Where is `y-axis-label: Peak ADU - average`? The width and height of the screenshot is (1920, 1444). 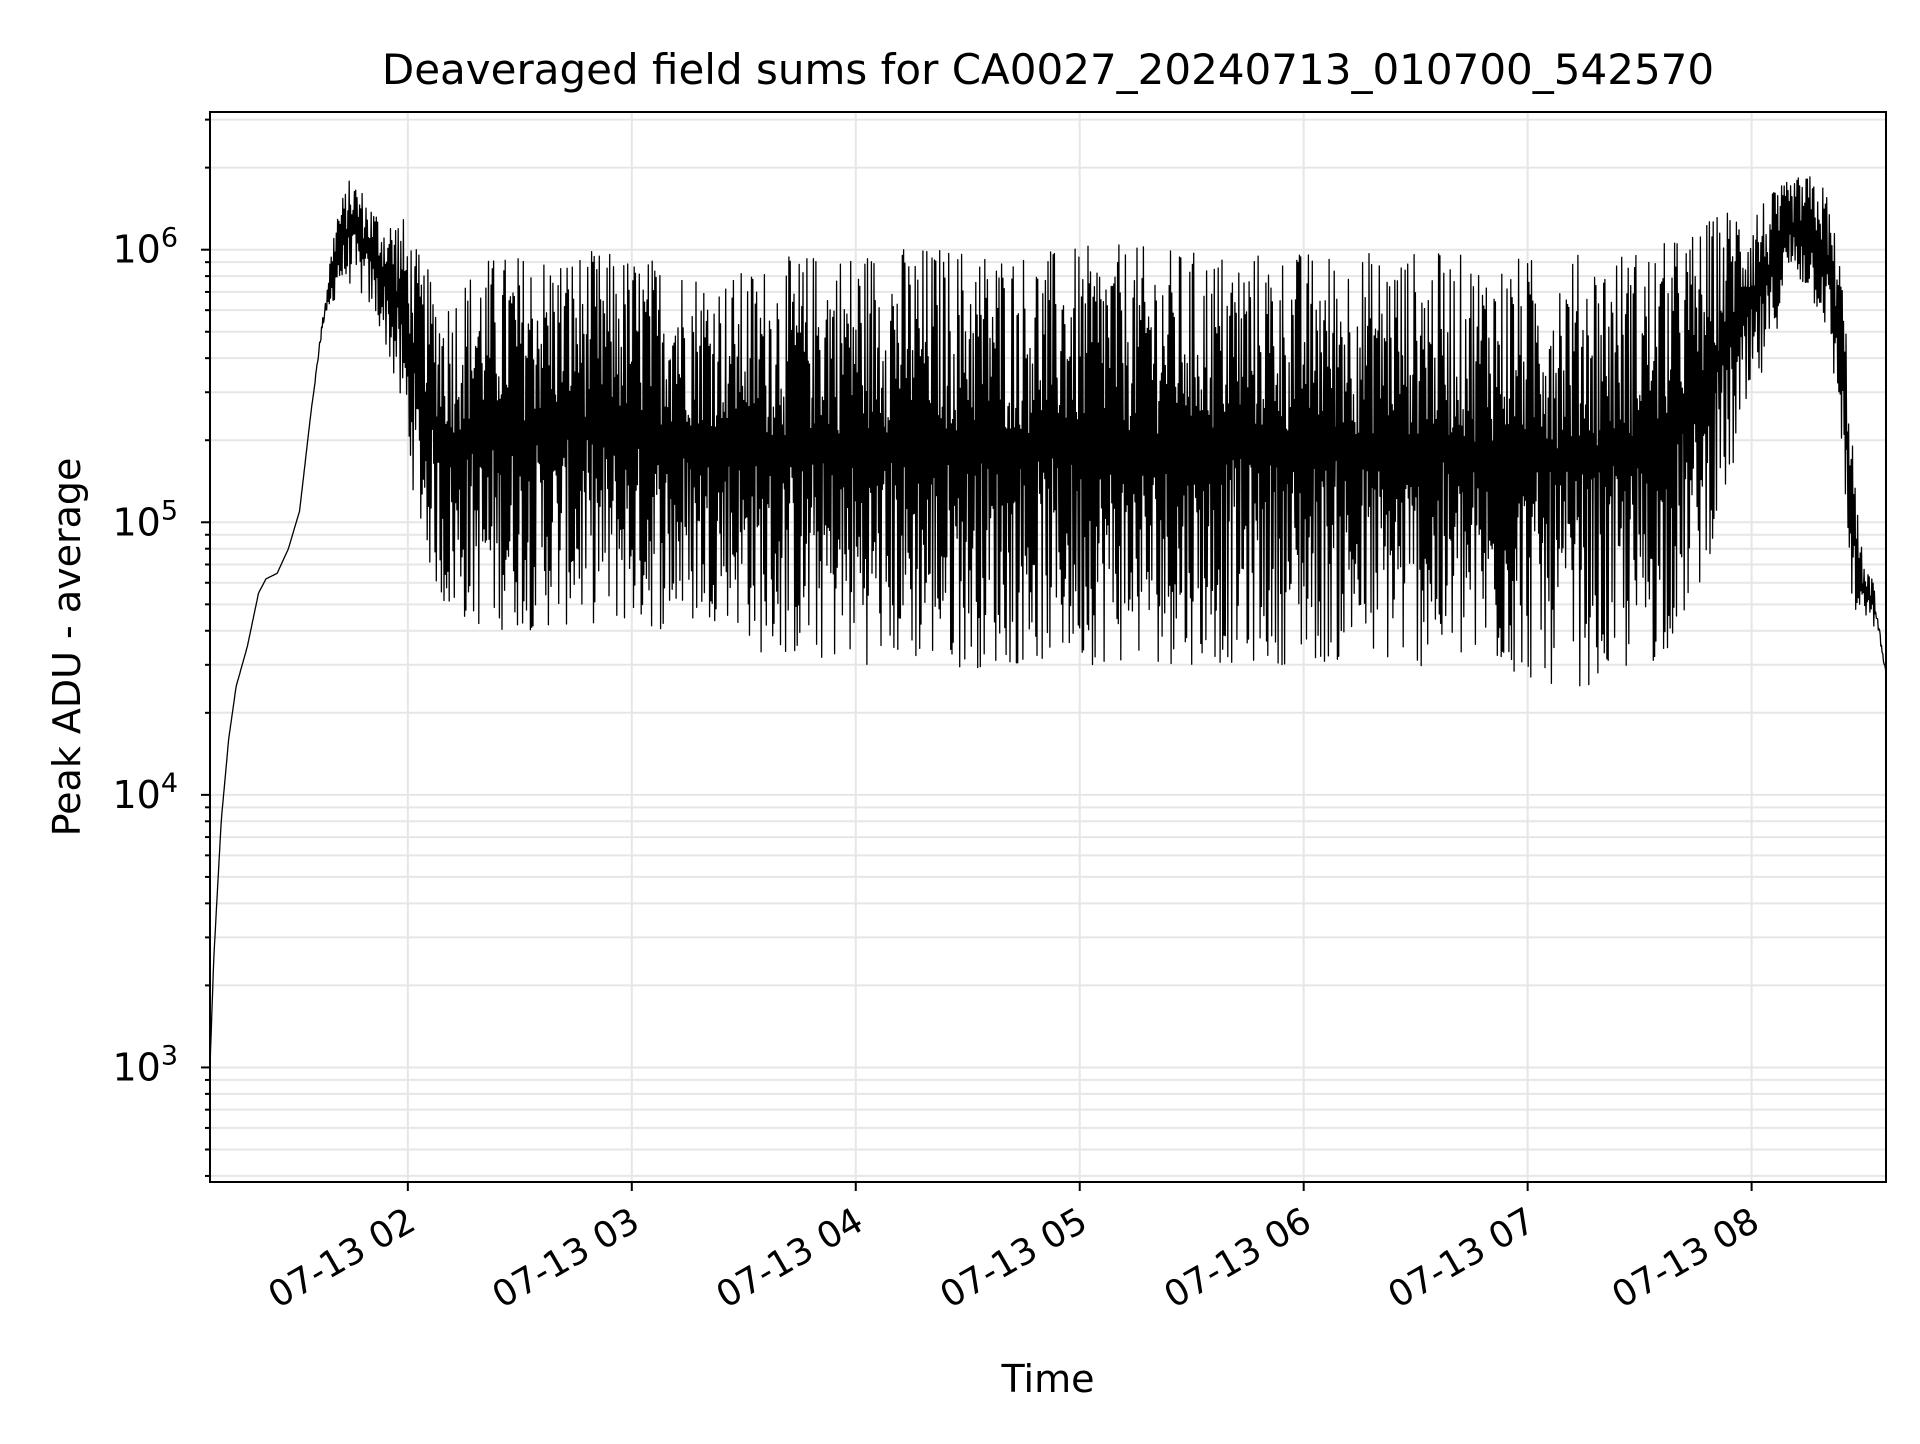
y-axis-label: Peak ADU - average is located at coordinates (67, 647).